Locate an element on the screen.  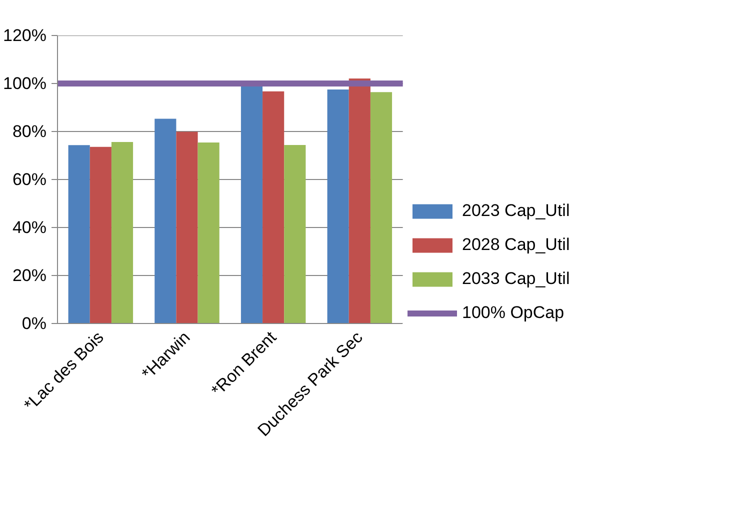
y-tick-label: 60% is located at coordinates (29, 179).